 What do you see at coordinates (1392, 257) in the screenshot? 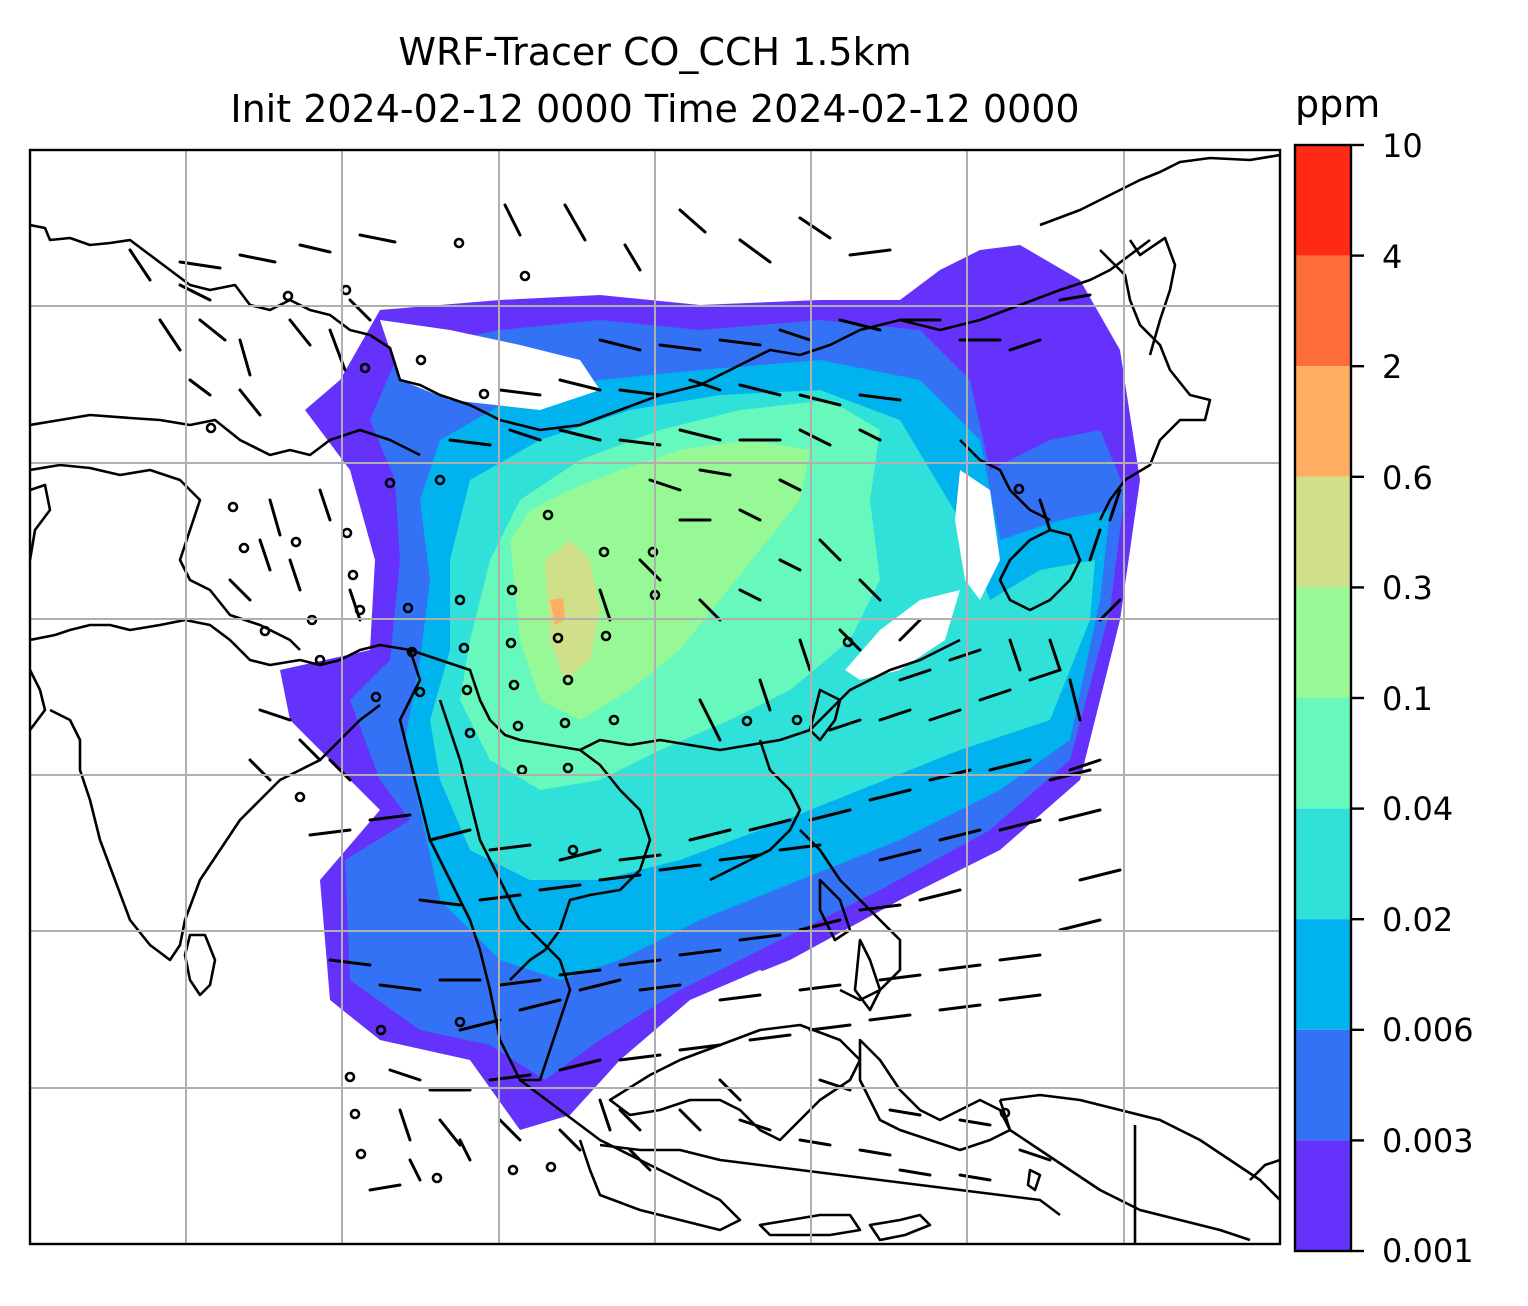
I see `colorbar-tick-label: 4` at bounding box center [1392, 257].